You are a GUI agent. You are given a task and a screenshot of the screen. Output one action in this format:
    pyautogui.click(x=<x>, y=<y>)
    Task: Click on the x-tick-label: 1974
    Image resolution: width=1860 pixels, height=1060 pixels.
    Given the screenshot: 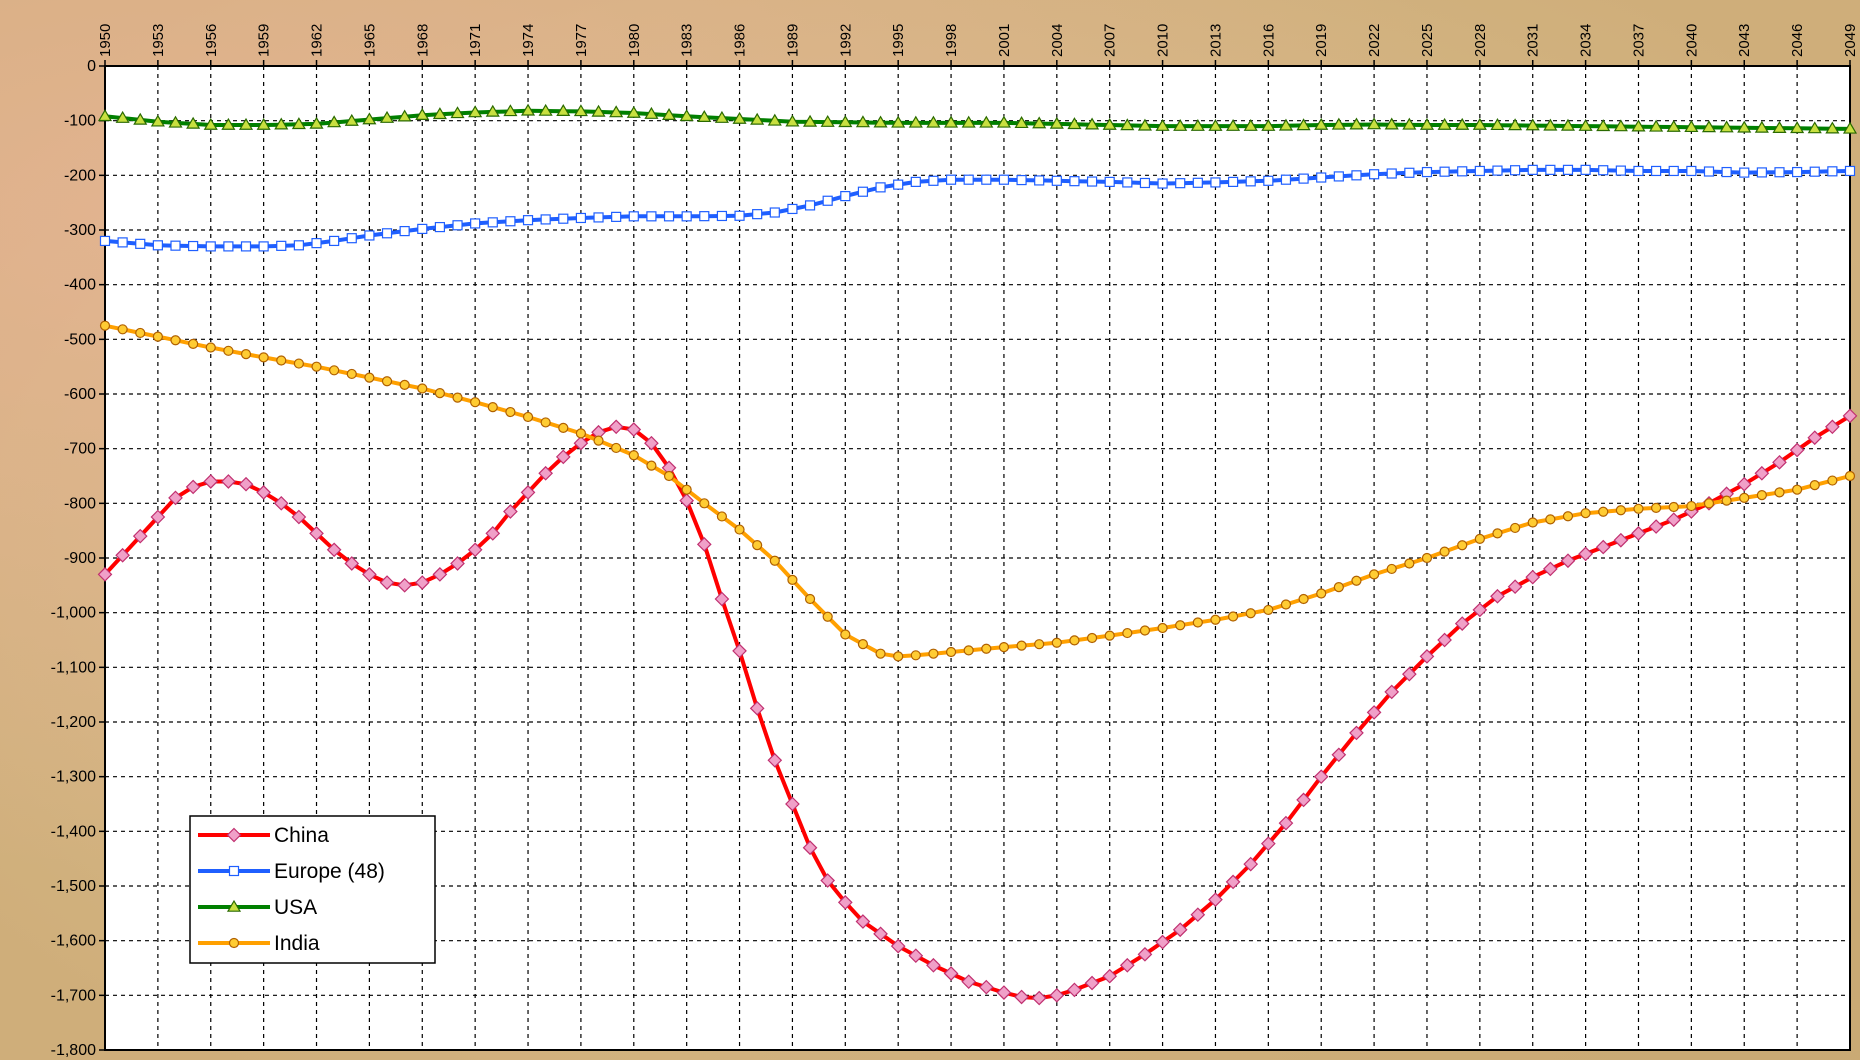 What is the action you would take?
    pyautogui.click(x=528, y=40)
    